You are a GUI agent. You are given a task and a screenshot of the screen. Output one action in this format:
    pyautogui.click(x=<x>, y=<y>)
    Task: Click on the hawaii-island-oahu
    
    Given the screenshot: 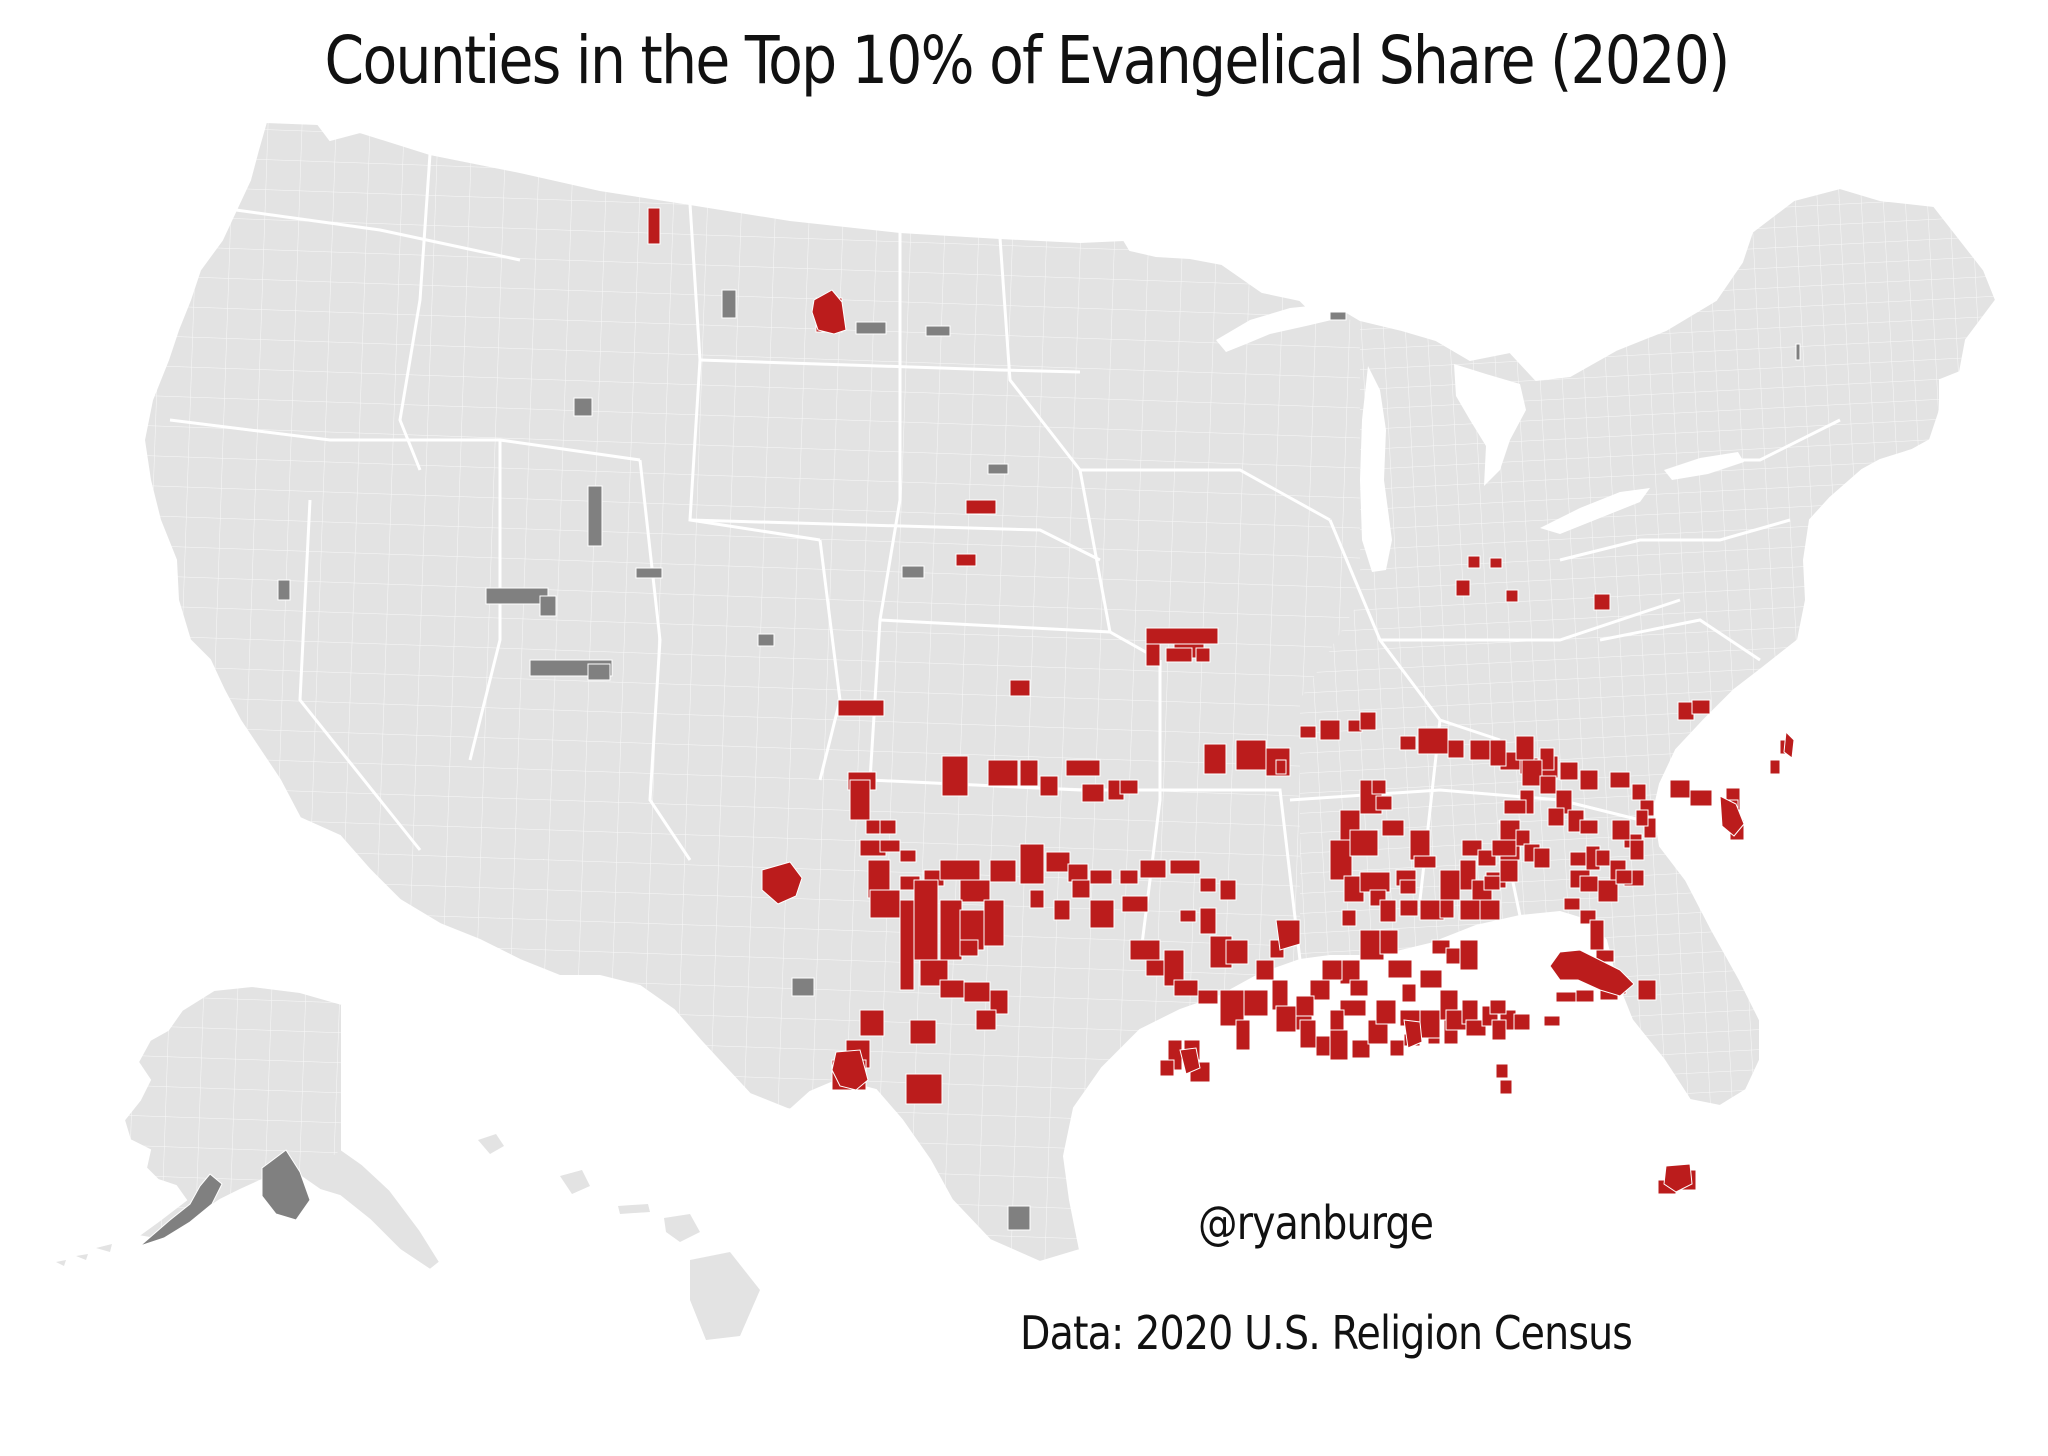 What is the action you would take?
    pyautogui.click(x=575, y=1182)
    